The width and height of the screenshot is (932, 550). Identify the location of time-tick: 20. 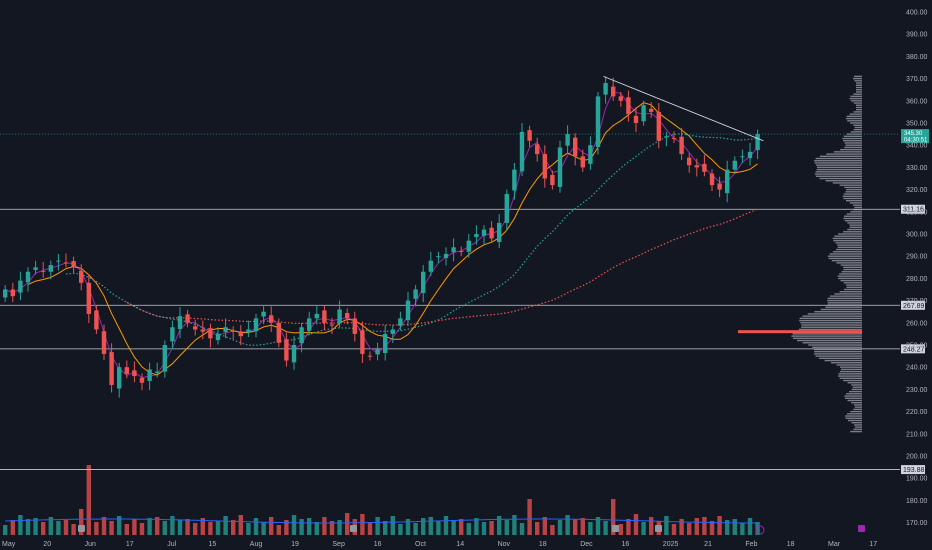
(47, 544).